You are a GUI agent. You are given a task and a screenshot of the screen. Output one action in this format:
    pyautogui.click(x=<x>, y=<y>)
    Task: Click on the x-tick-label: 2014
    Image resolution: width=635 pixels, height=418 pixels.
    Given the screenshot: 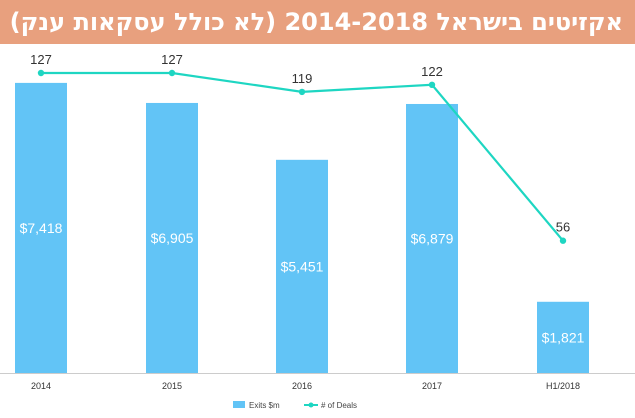 What is the action you would take?
    pyautogui.click(x=41, y=386)
    